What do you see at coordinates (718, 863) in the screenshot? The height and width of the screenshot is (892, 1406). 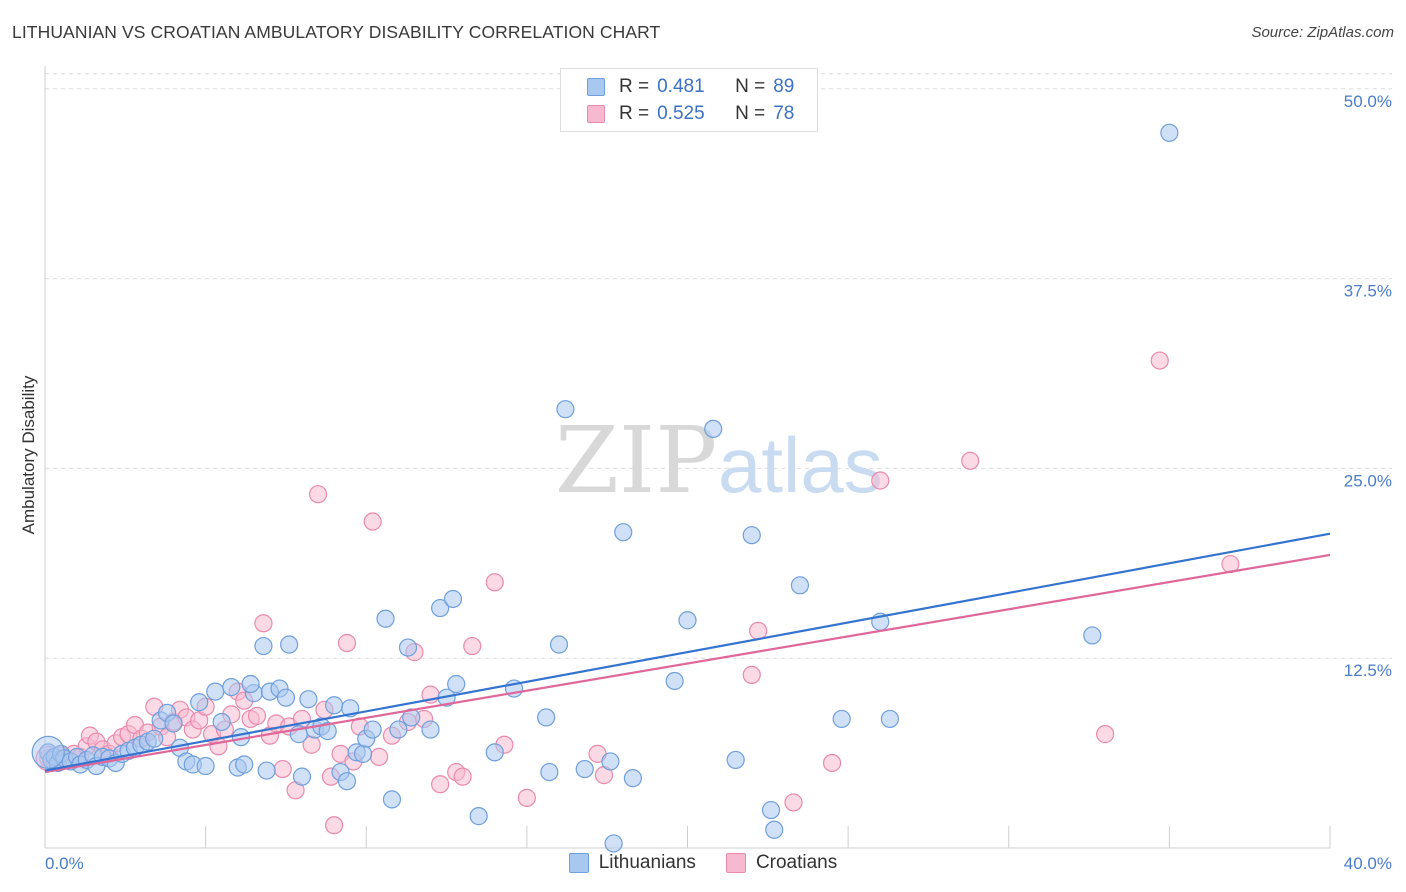 I see `x-tick-labels: 0.0% 40.0%` at bounding box center [718, 863].